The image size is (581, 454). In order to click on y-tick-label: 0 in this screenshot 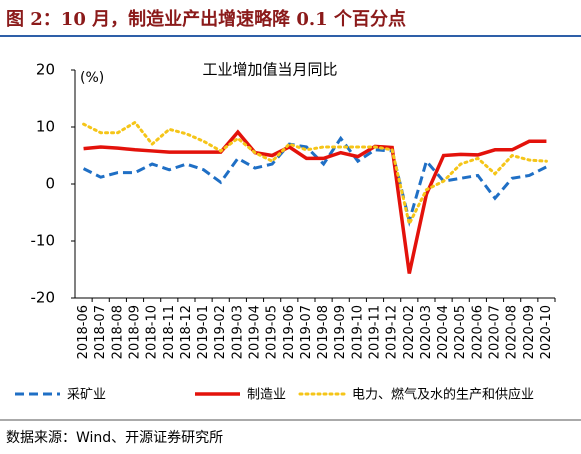, I will do `click(50, 184)`.